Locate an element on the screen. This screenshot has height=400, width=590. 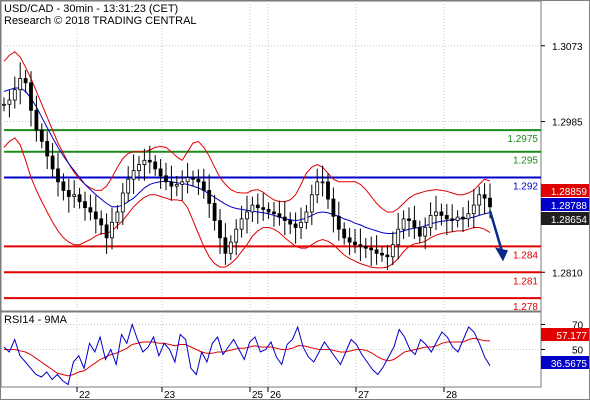
forecast-arrow is located at coordinates (498, 236).